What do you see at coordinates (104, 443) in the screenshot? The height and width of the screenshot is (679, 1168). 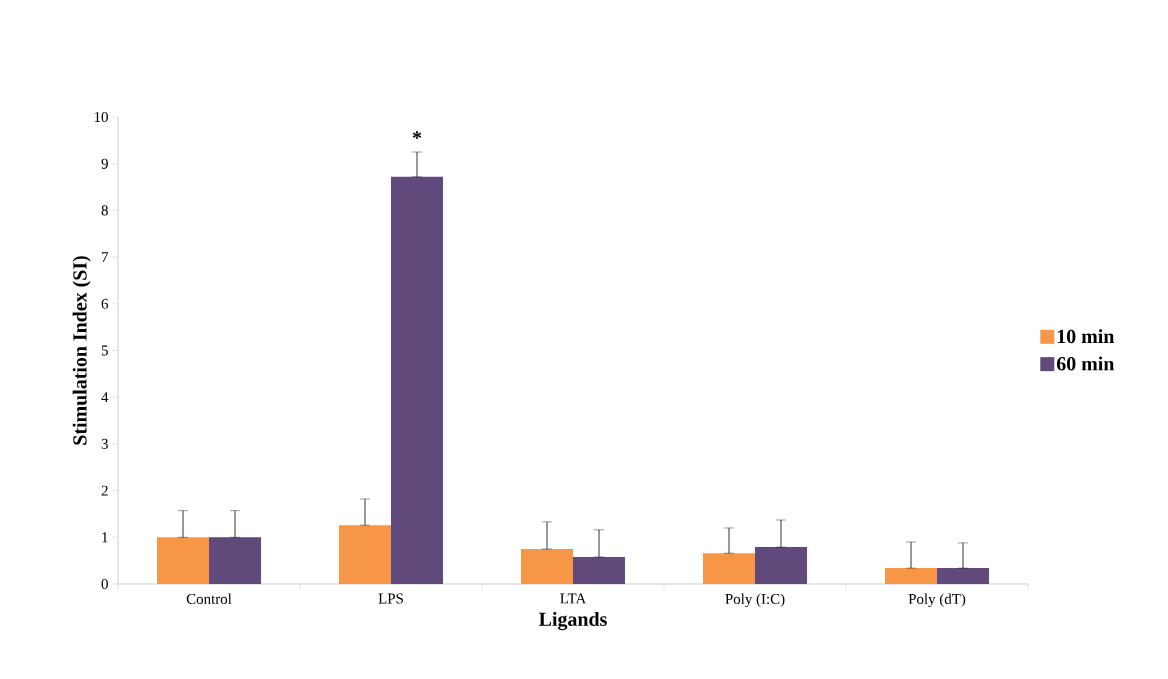 I see `y-tick-label: 3` at bounding box center [104, 443].